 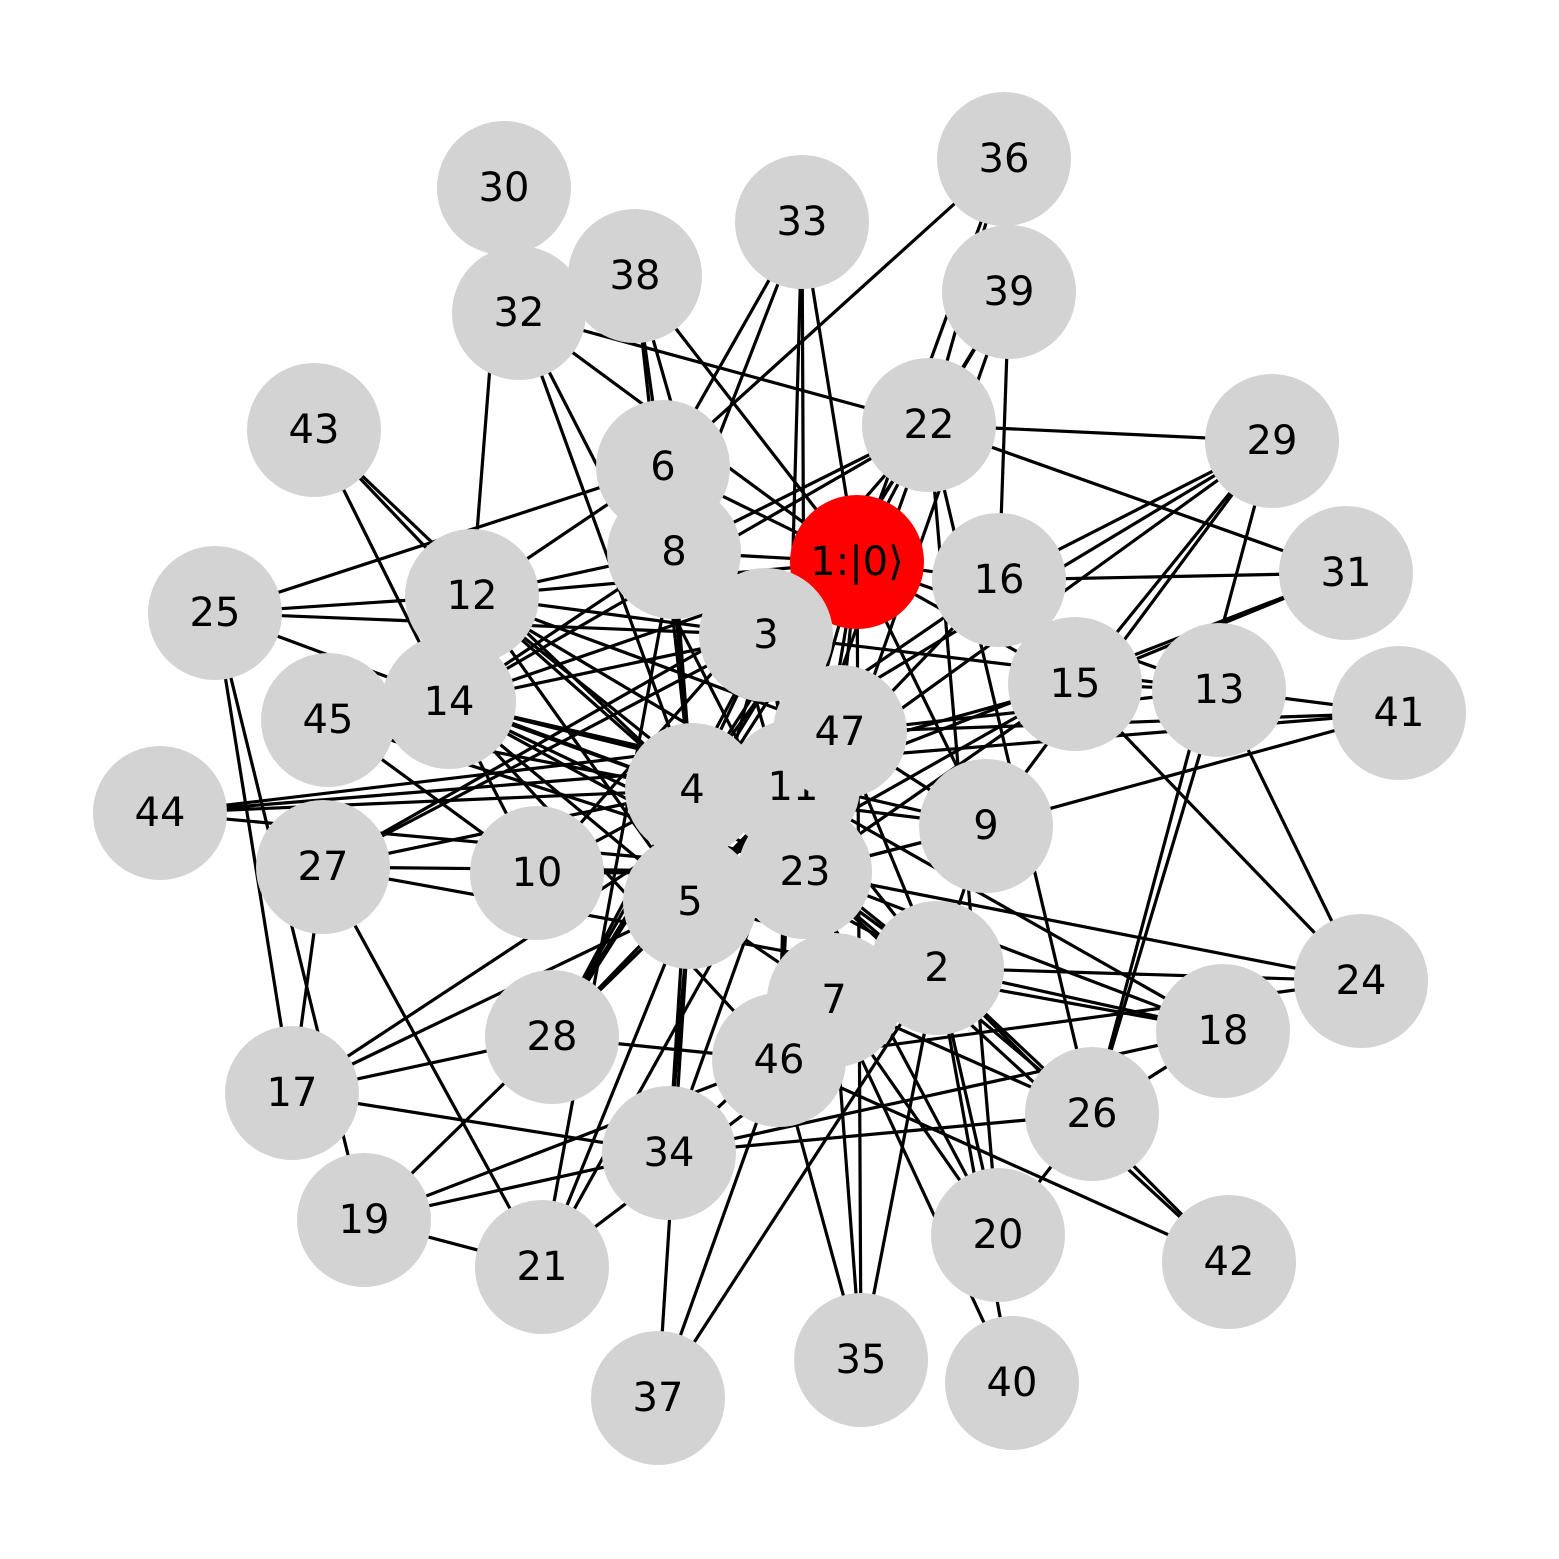 I want to click on node-label-8: 8, so click(x=673, y=552).